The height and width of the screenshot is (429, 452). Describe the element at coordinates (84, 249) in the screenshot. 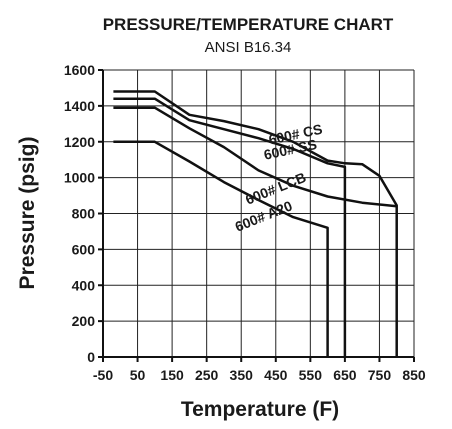

I see `y-tick-label: 600` at that location.